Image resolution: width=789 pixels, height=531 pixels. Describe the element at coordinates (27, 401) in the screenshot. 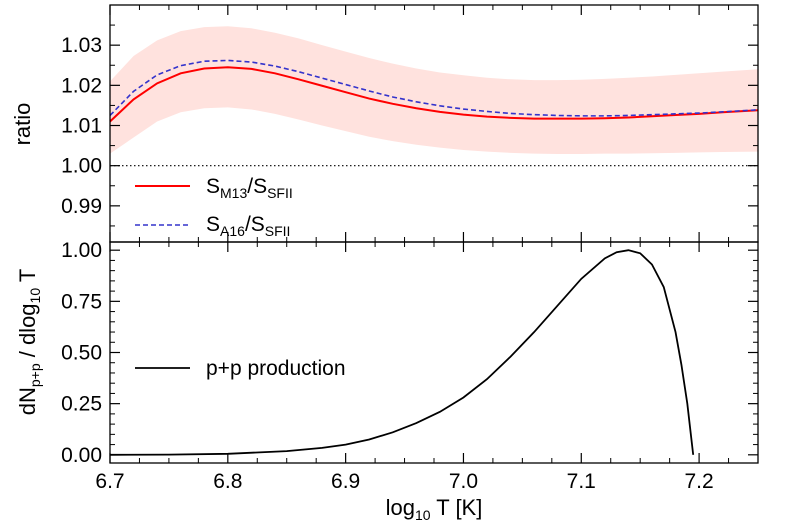

I see `ylabel-main: dN` at that location.